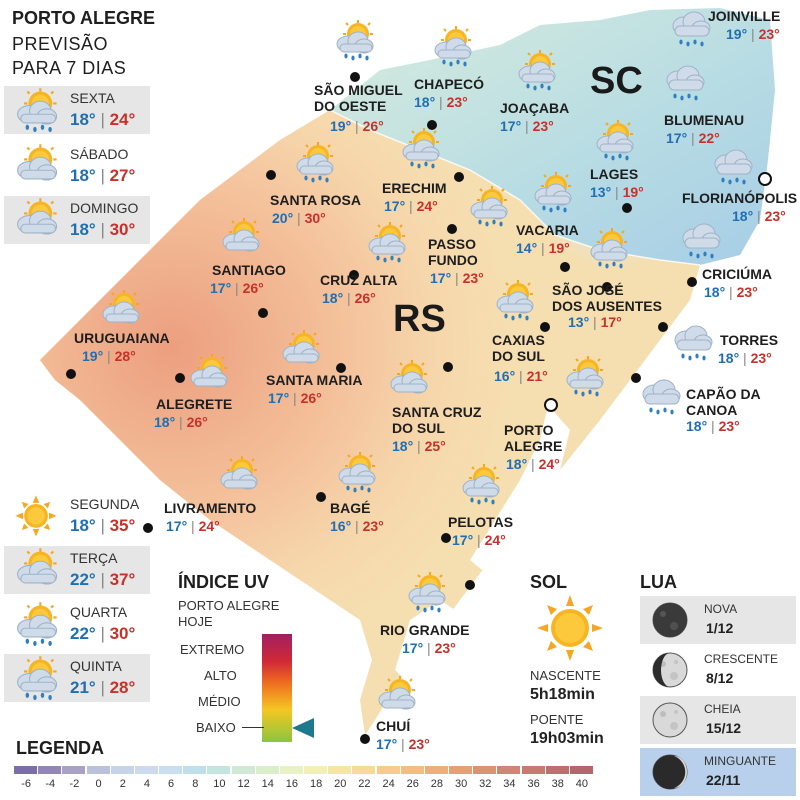 Image resolution: width=800 pixels, height=800 pixels. What do you see at coordinates (432, 125) in the screenshot?
I see `city-marker-chapeco` at bounding box center [432, 125].